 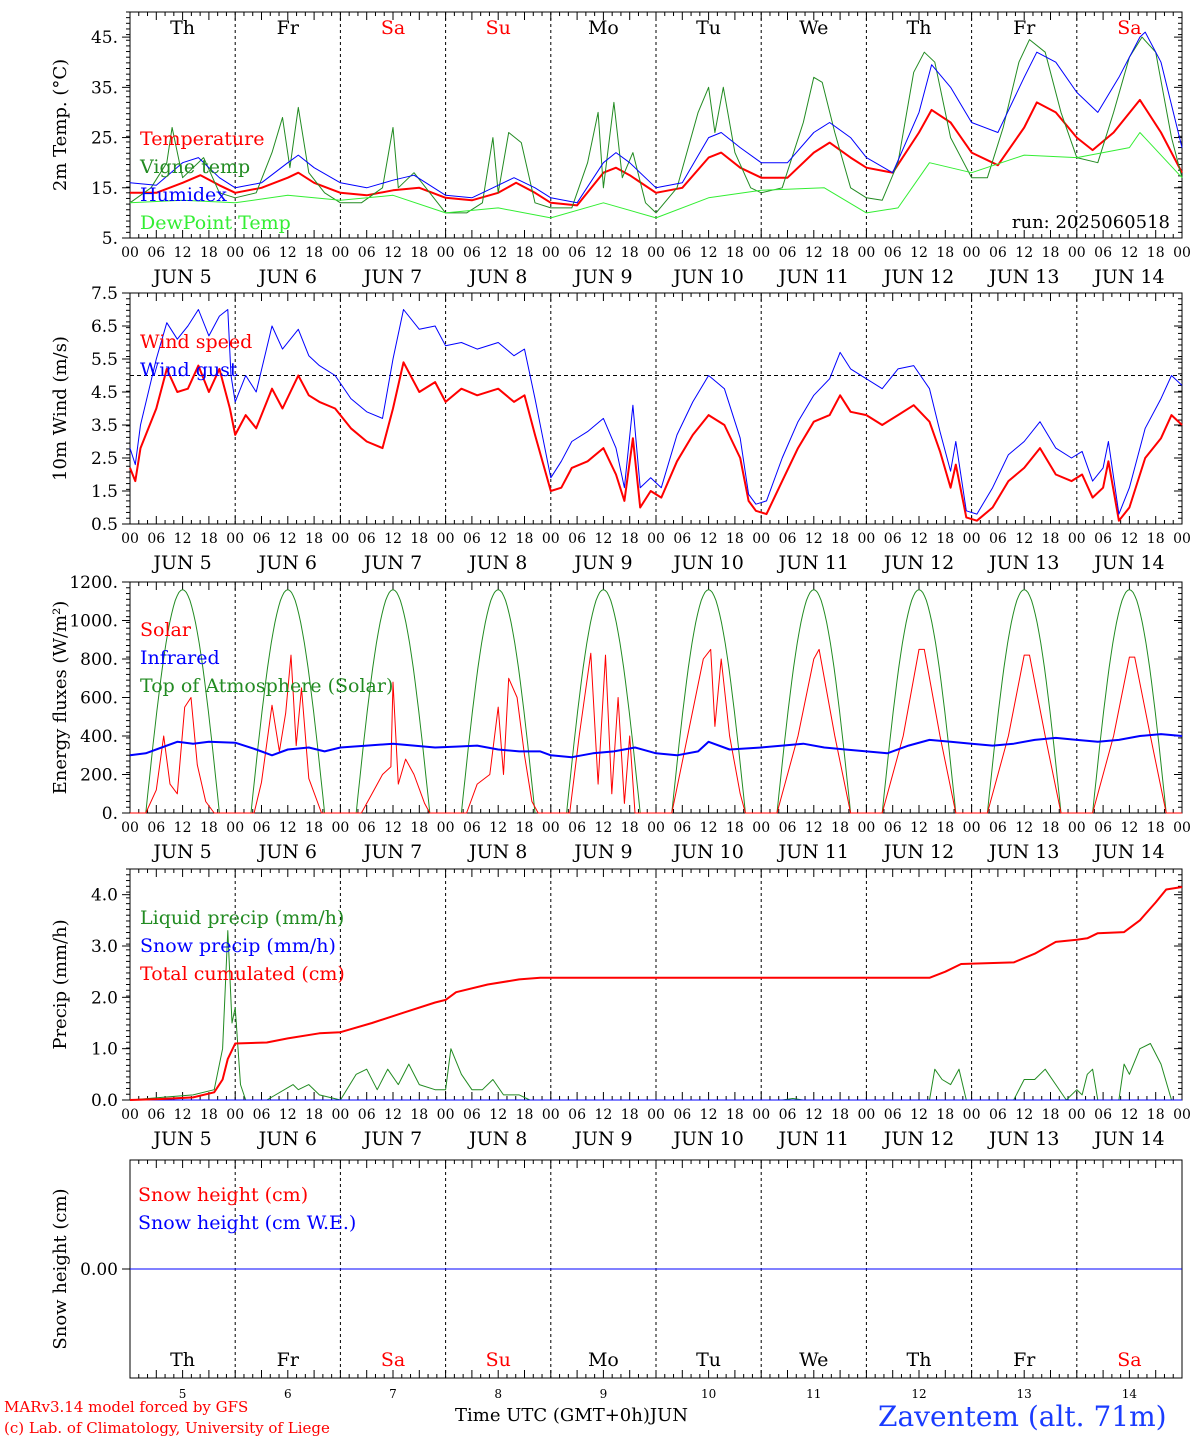 What do you see at coordinates (288, 1394) in the screenshot?
I see `day-number-label: 6` at bounding box center [288, 1394].